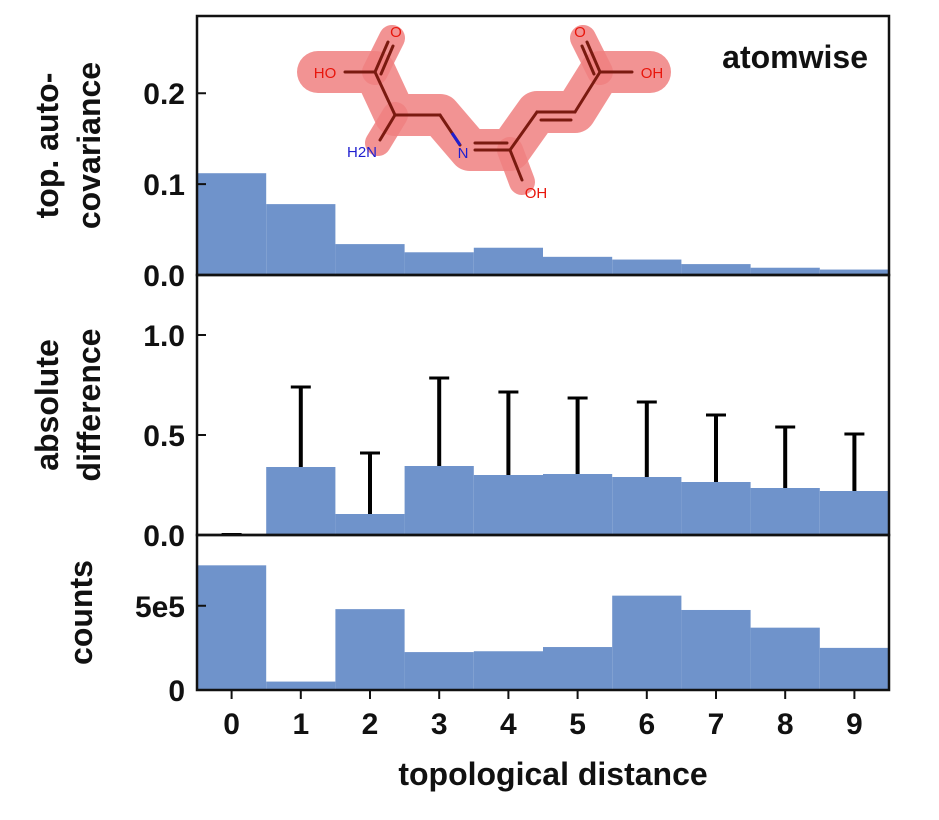 This screenshot has width=939, height=820. I want to click on bond-nitrogen, so click(456, 139).